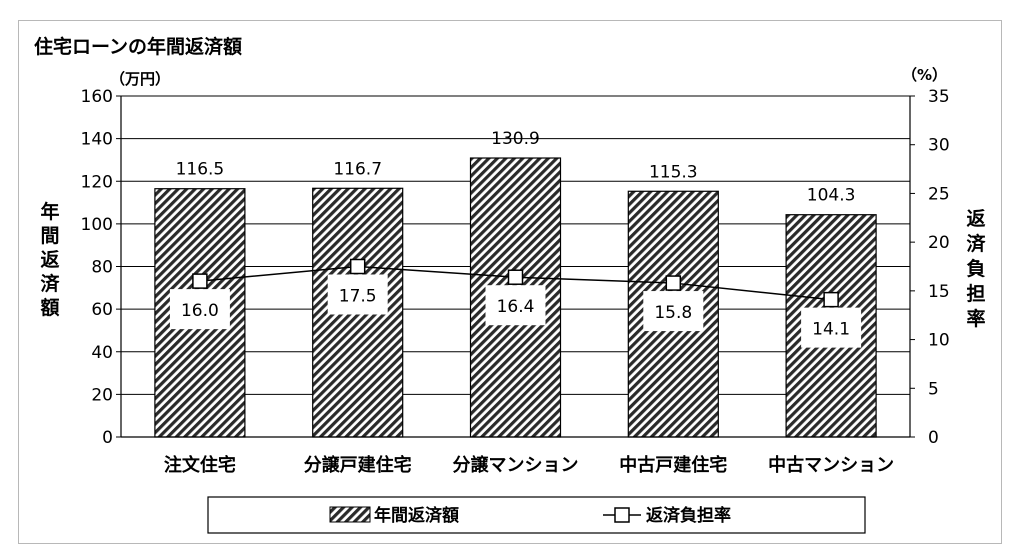 Image resolution: width=1024 pixels, height=557 pixels. I want to click on left-axis-label: 年間返済額, so click(50, 259).